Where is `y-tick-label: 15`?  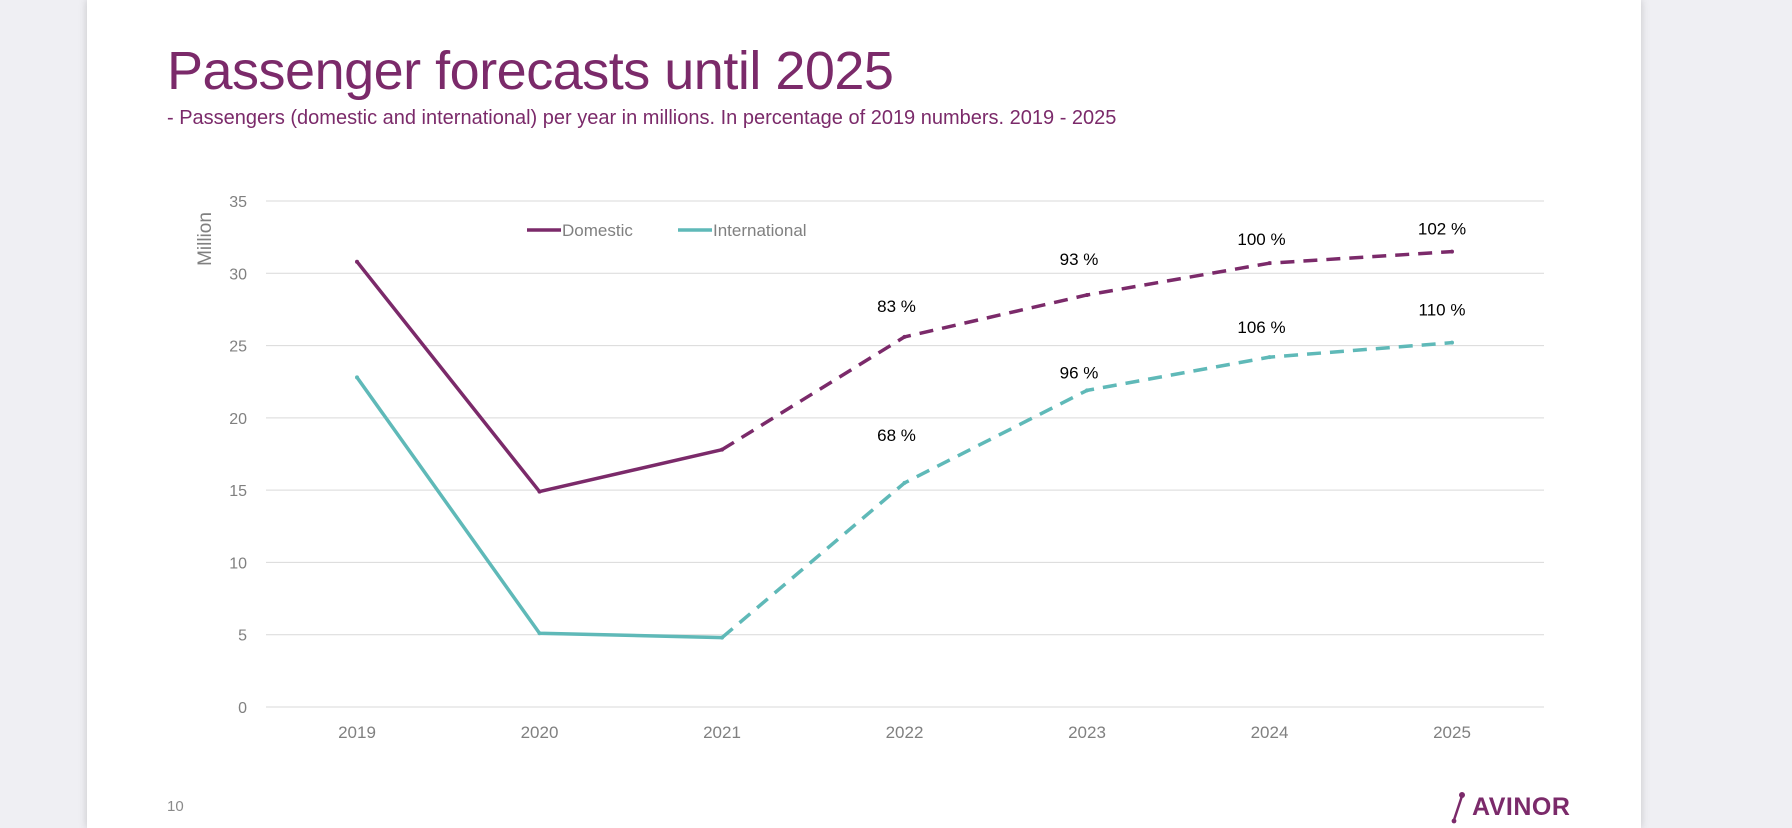
y-tick-label: 15 is located at coordinates (238, 491).